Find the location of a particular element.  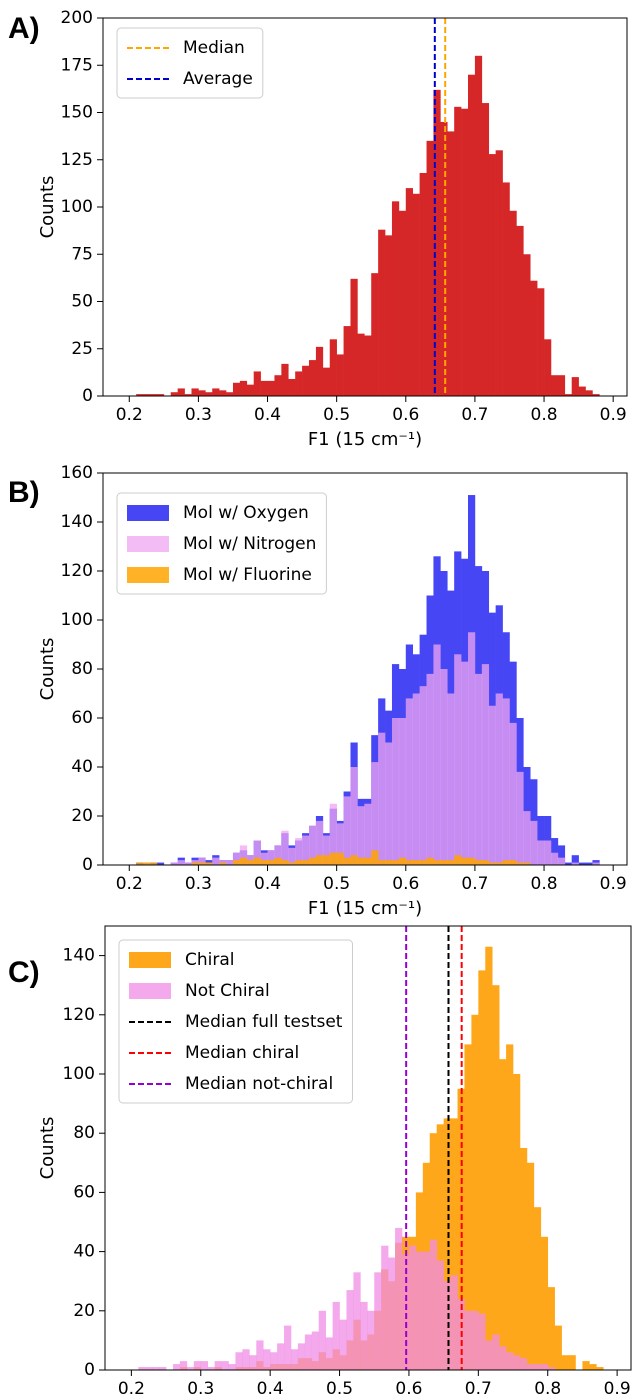

legend-label: Median is located at coordinates (214, 48).